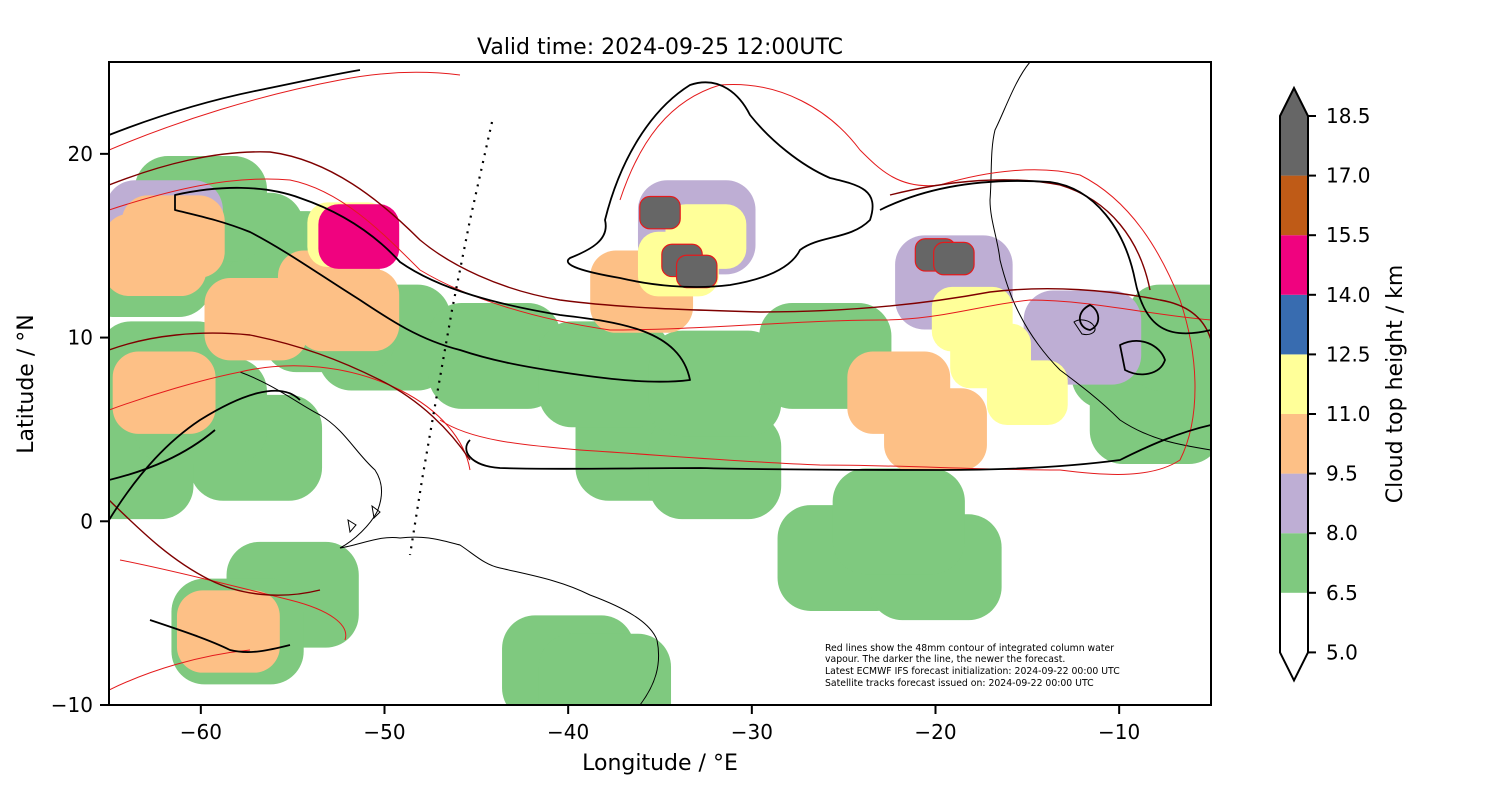  I want to click on coastline-africa, so click(1100, 256).